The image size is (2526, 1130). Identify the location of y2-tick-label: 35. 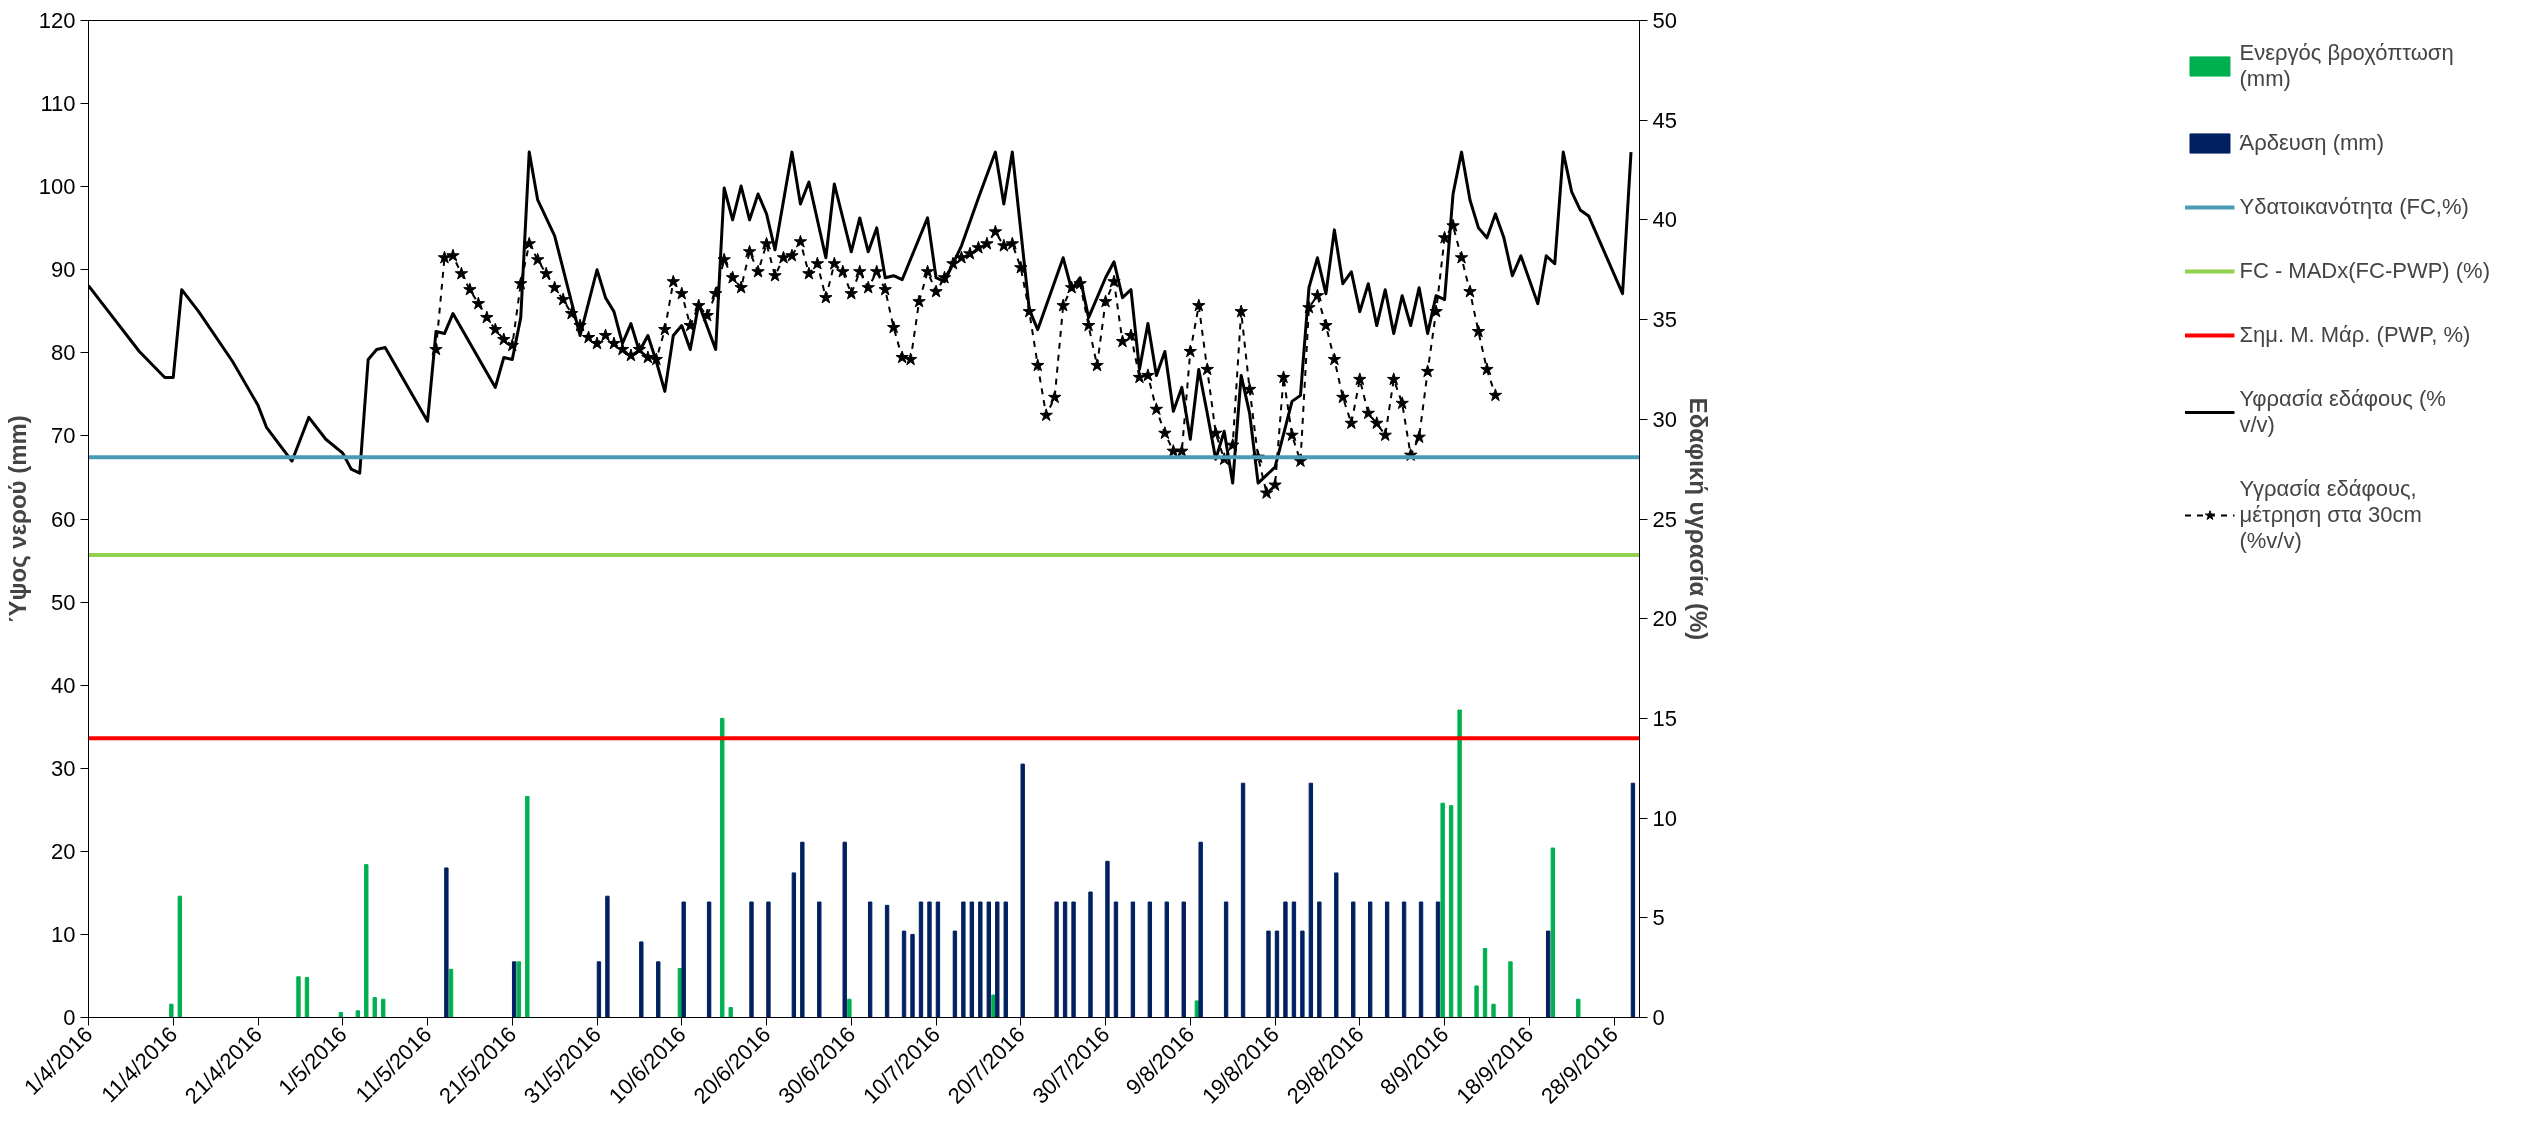
(1664, 320).